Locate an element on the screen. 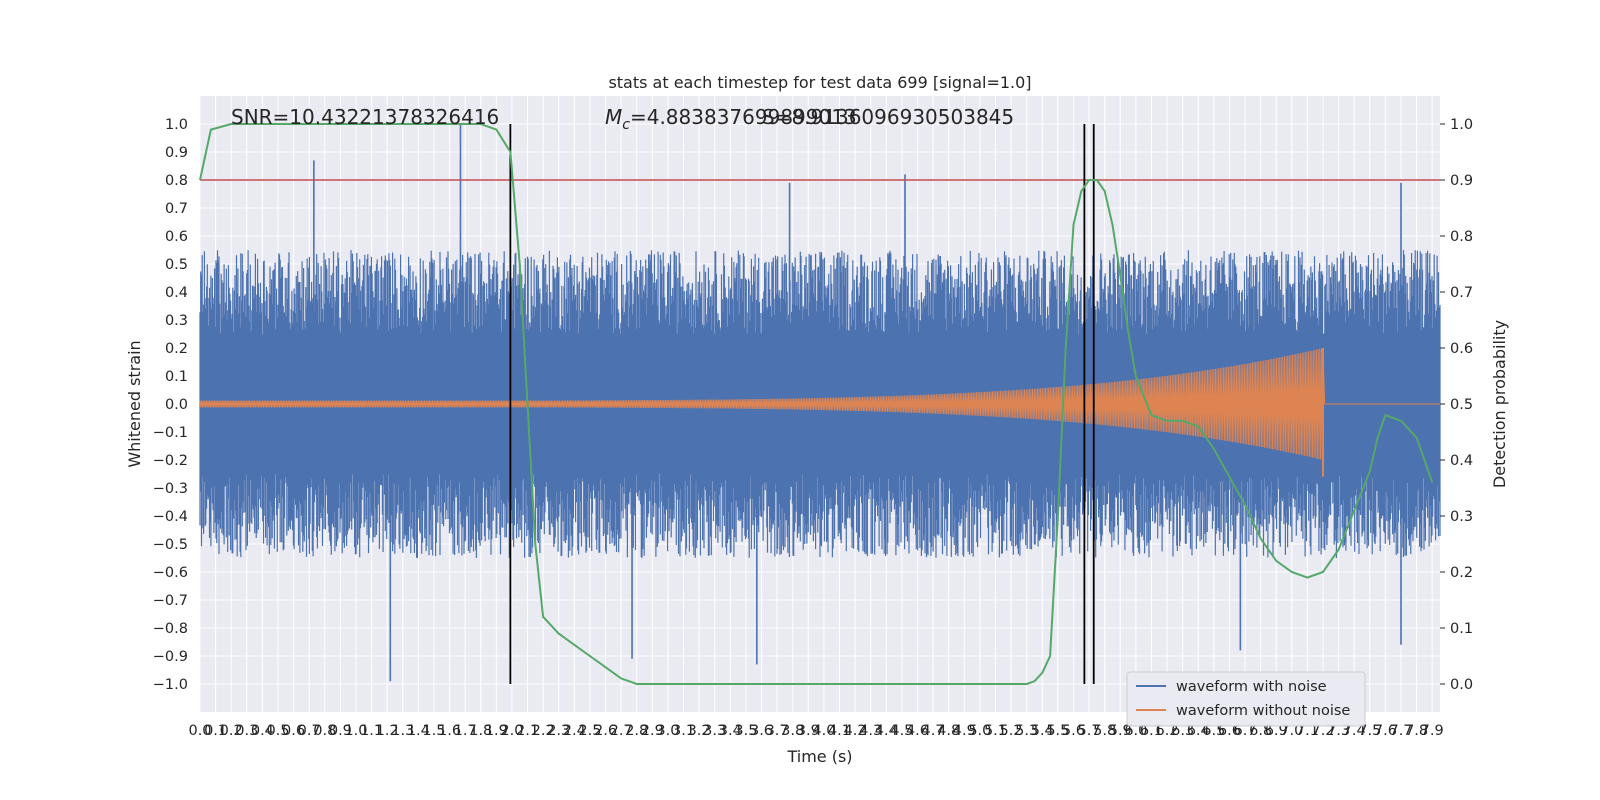  x-tick-label: 1.4 is located at coordinates (418, 731).